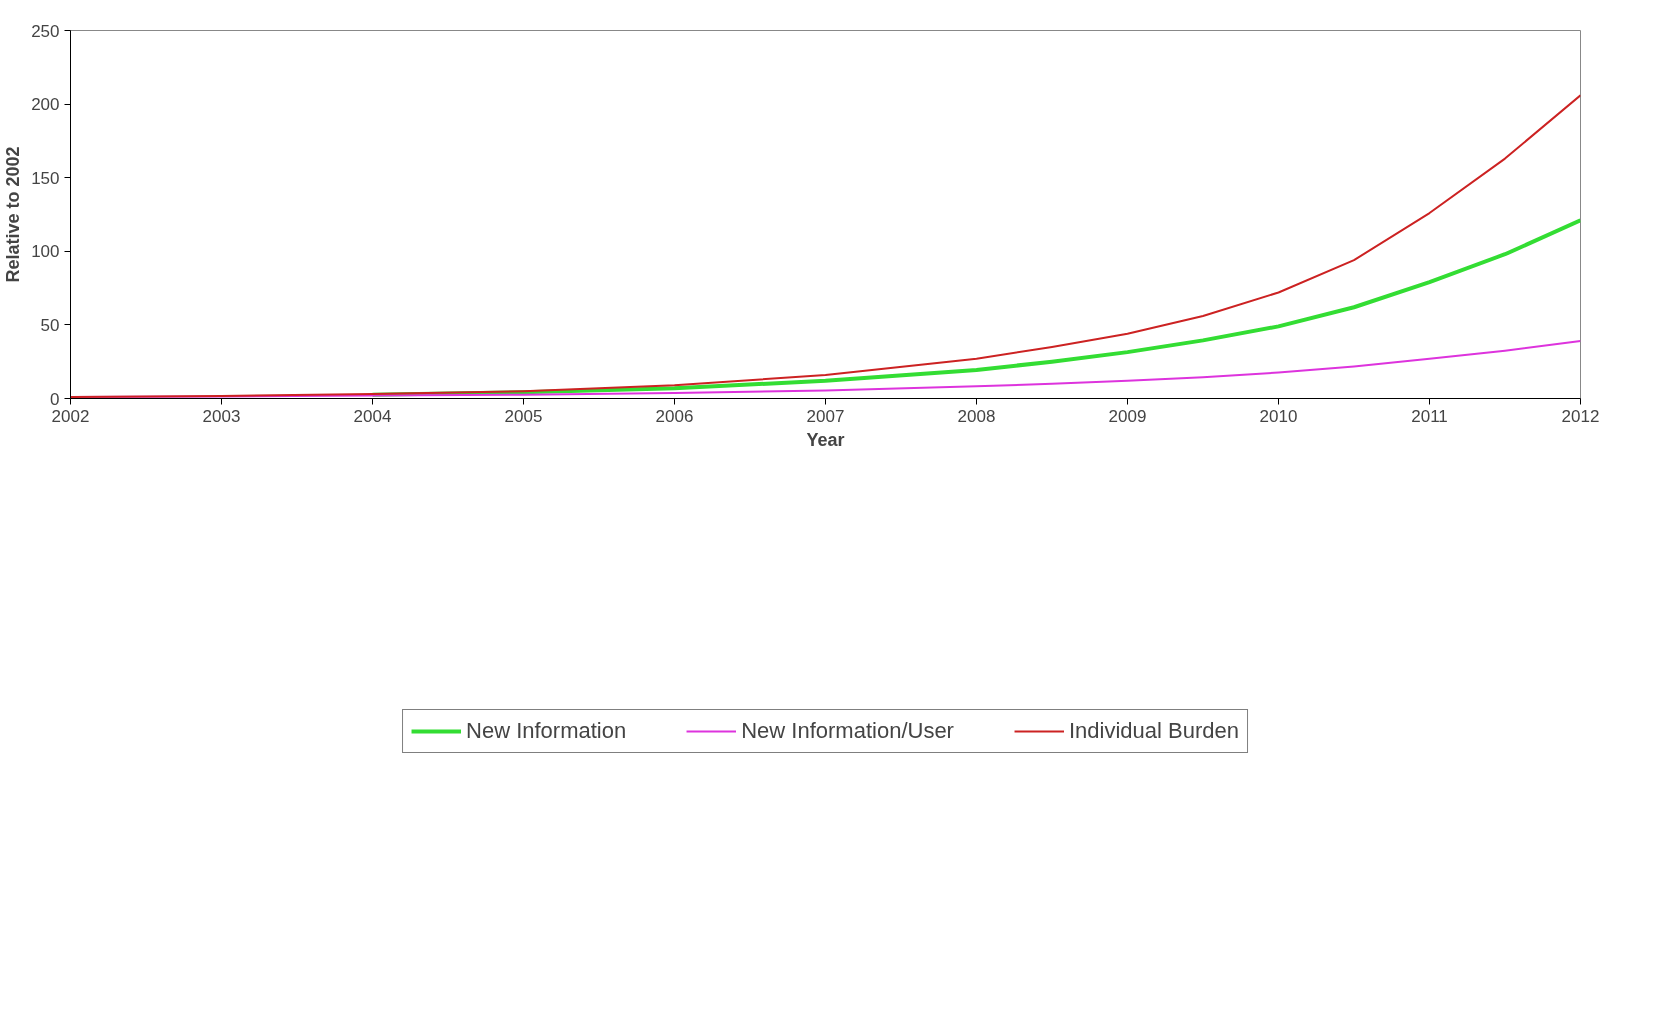 Image resolution: width=1671 pixels, height=1020 pixels. Describe the element at coordinates (546, 731) in the screenshot. I see `legend-label: New Information` at that location.